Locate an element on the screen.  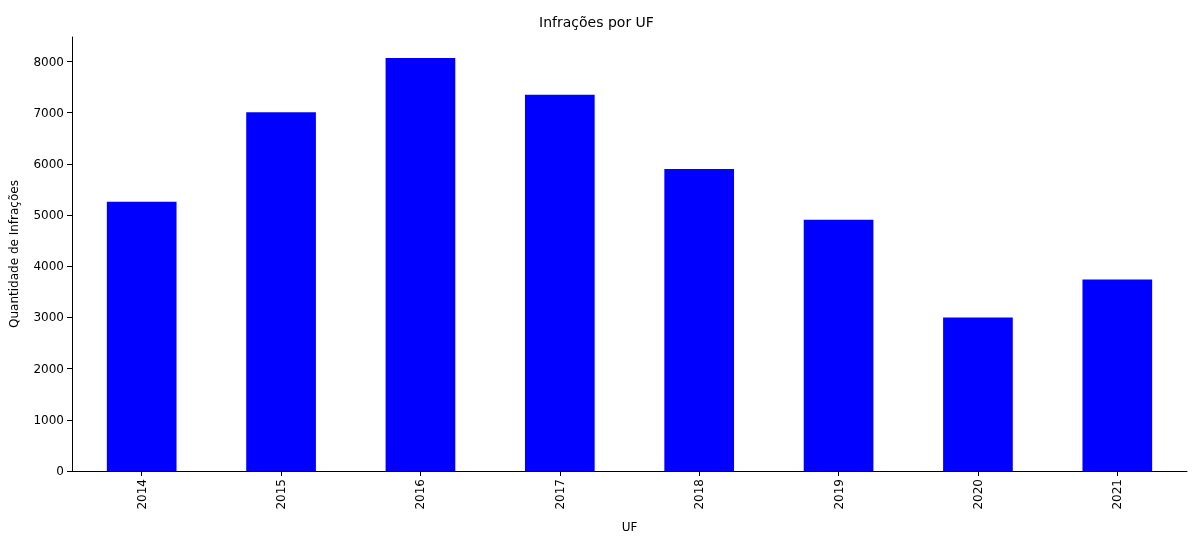
x-tick-label: 2021 is located at coordinates (1117, 494).